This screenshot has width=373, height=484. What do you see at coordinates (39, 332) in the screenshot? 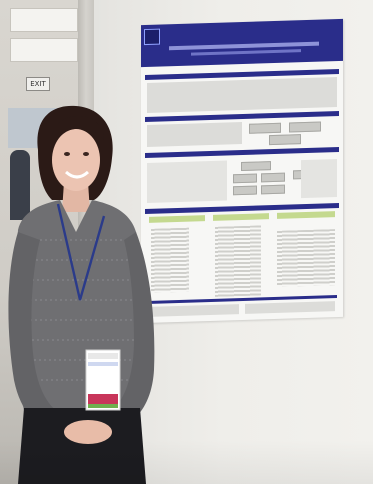
I see `left-arm` at bounding box center [39, 332].